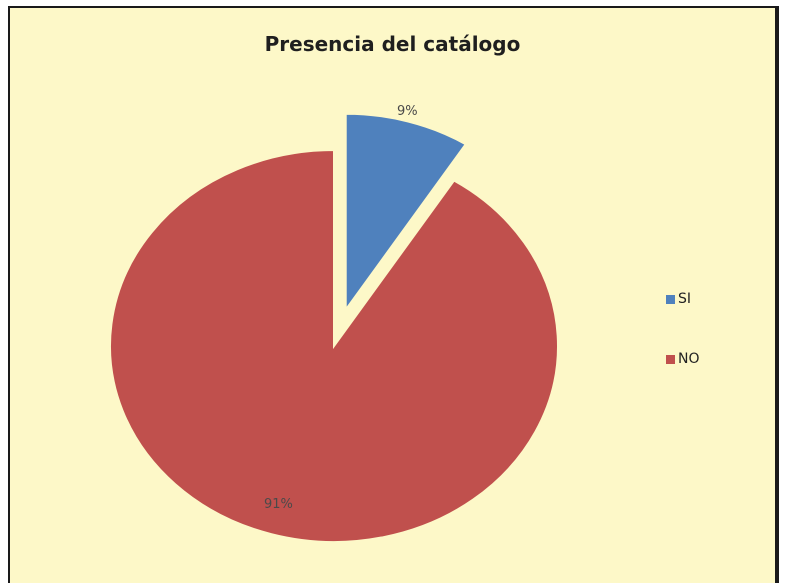 The image size is (787, 585). I want to click on chart-title: Presencia del catálogo, so click(392, 44).